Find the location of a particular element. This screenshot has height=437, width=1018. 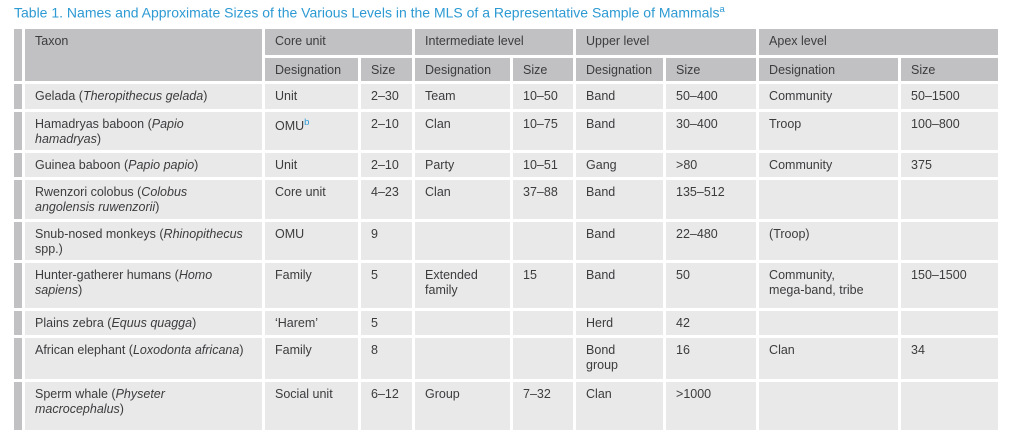

cell-upper-size: 16 is located at coordinates (711, 358).